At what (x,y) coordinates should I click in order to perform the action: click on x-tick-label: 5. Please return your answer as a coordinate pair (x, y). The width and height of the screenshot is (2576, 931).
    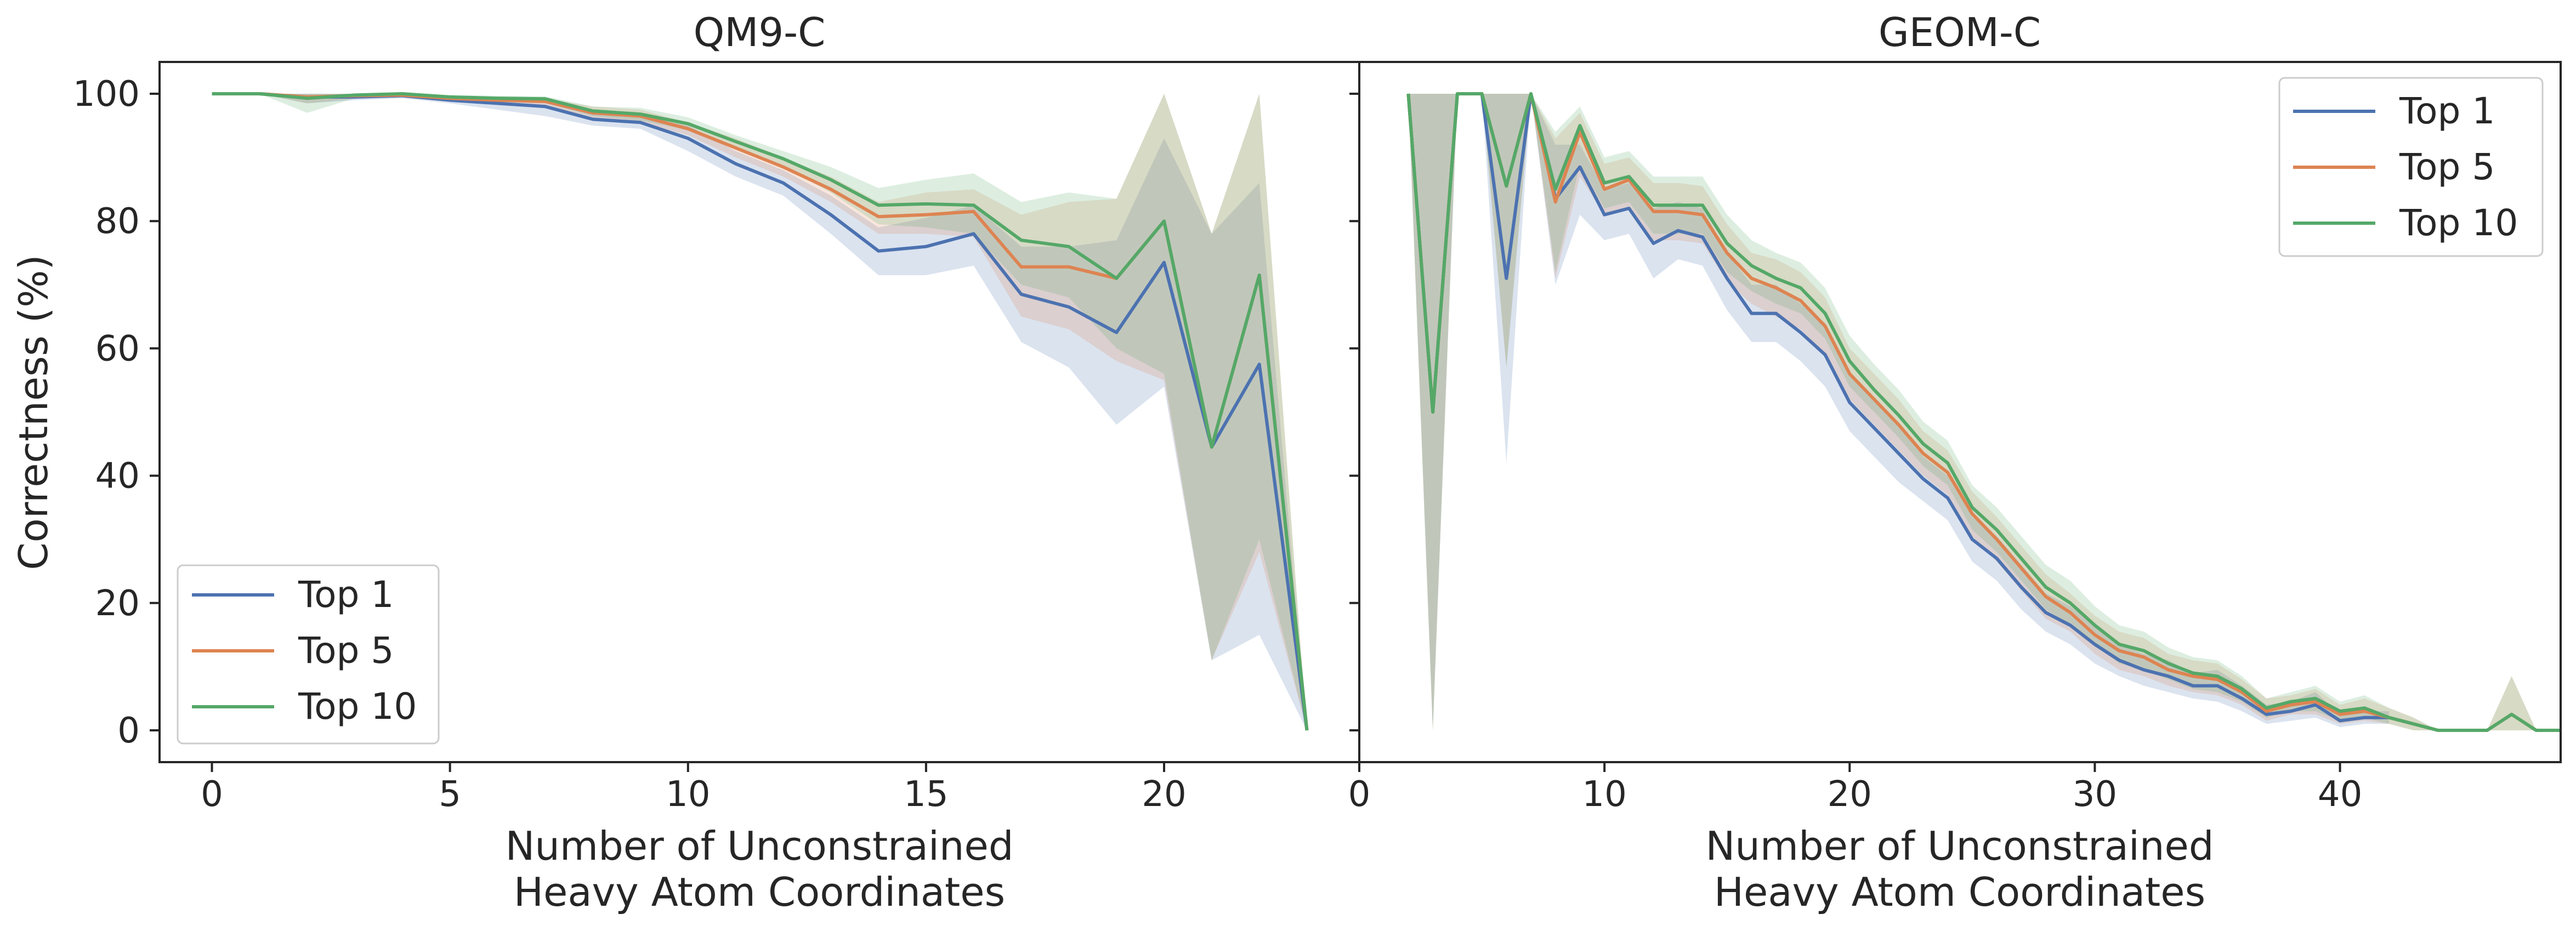
    Looking at the image, I should click on (450, 794).